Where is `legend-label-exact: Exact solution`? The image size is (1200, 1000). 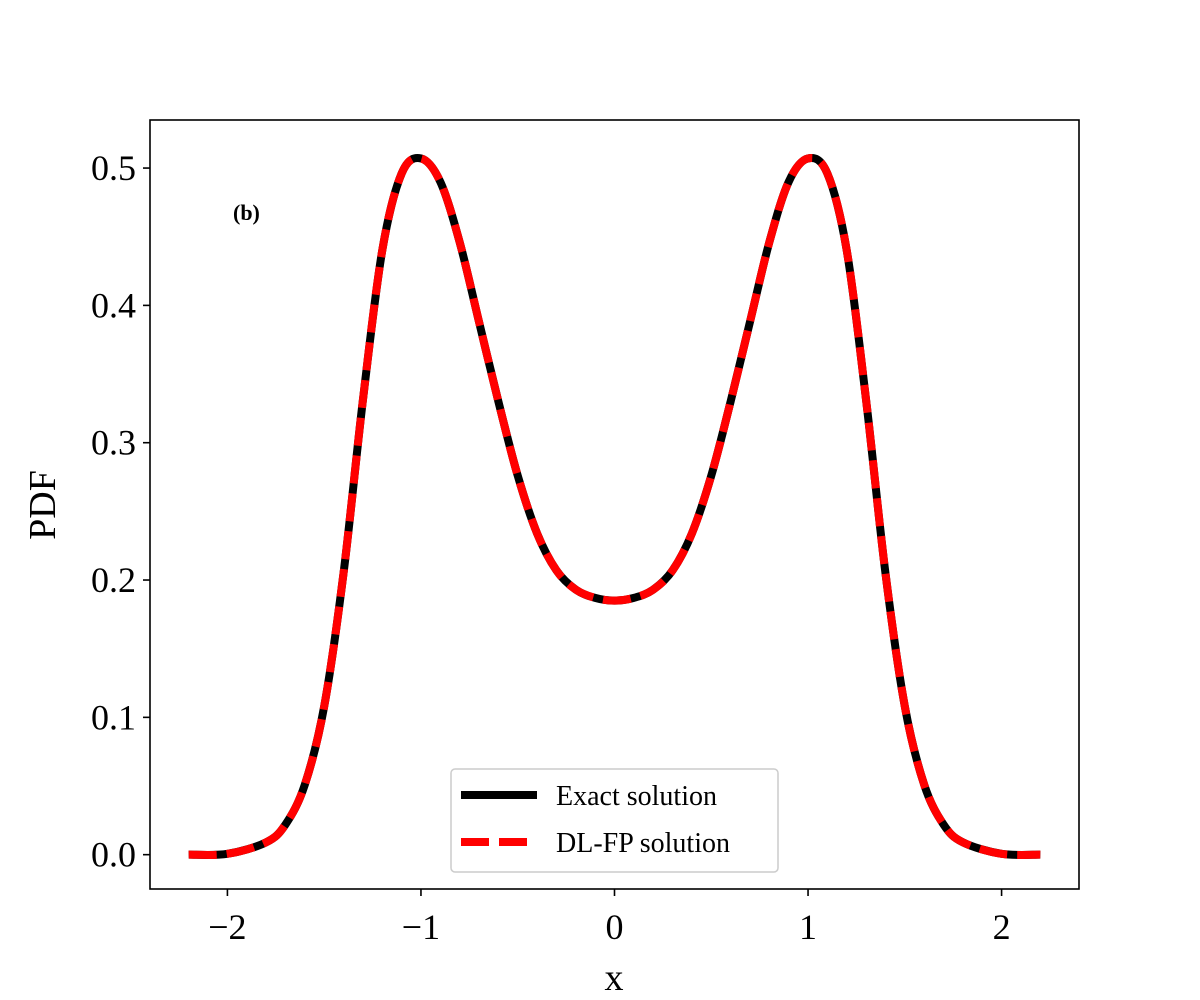 legend-label-exact: Exact solution is located at coordinates (636, 796).